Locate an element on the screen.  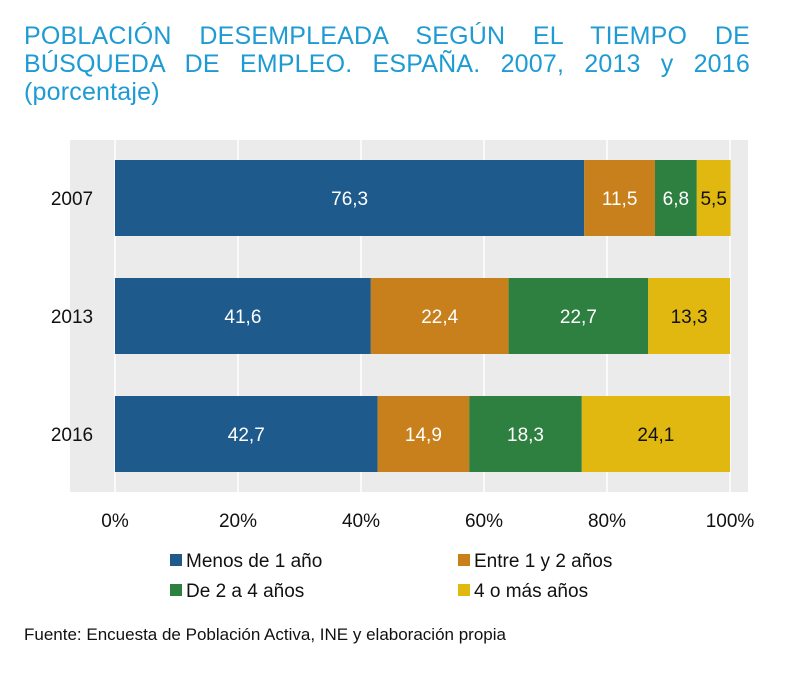
x-tick-label: 0% is located at coordinates (115, 521).